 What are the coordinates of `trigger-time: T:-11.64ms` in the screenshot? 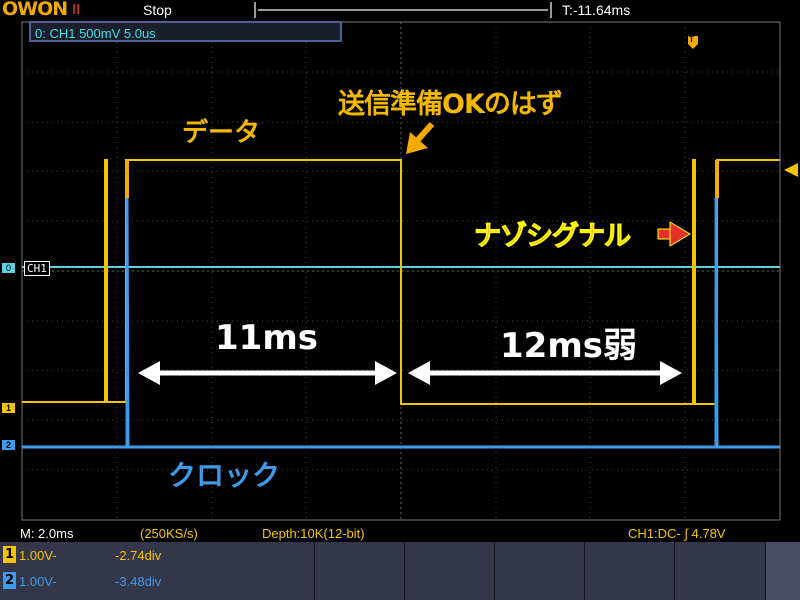 It's located at (596, 10).